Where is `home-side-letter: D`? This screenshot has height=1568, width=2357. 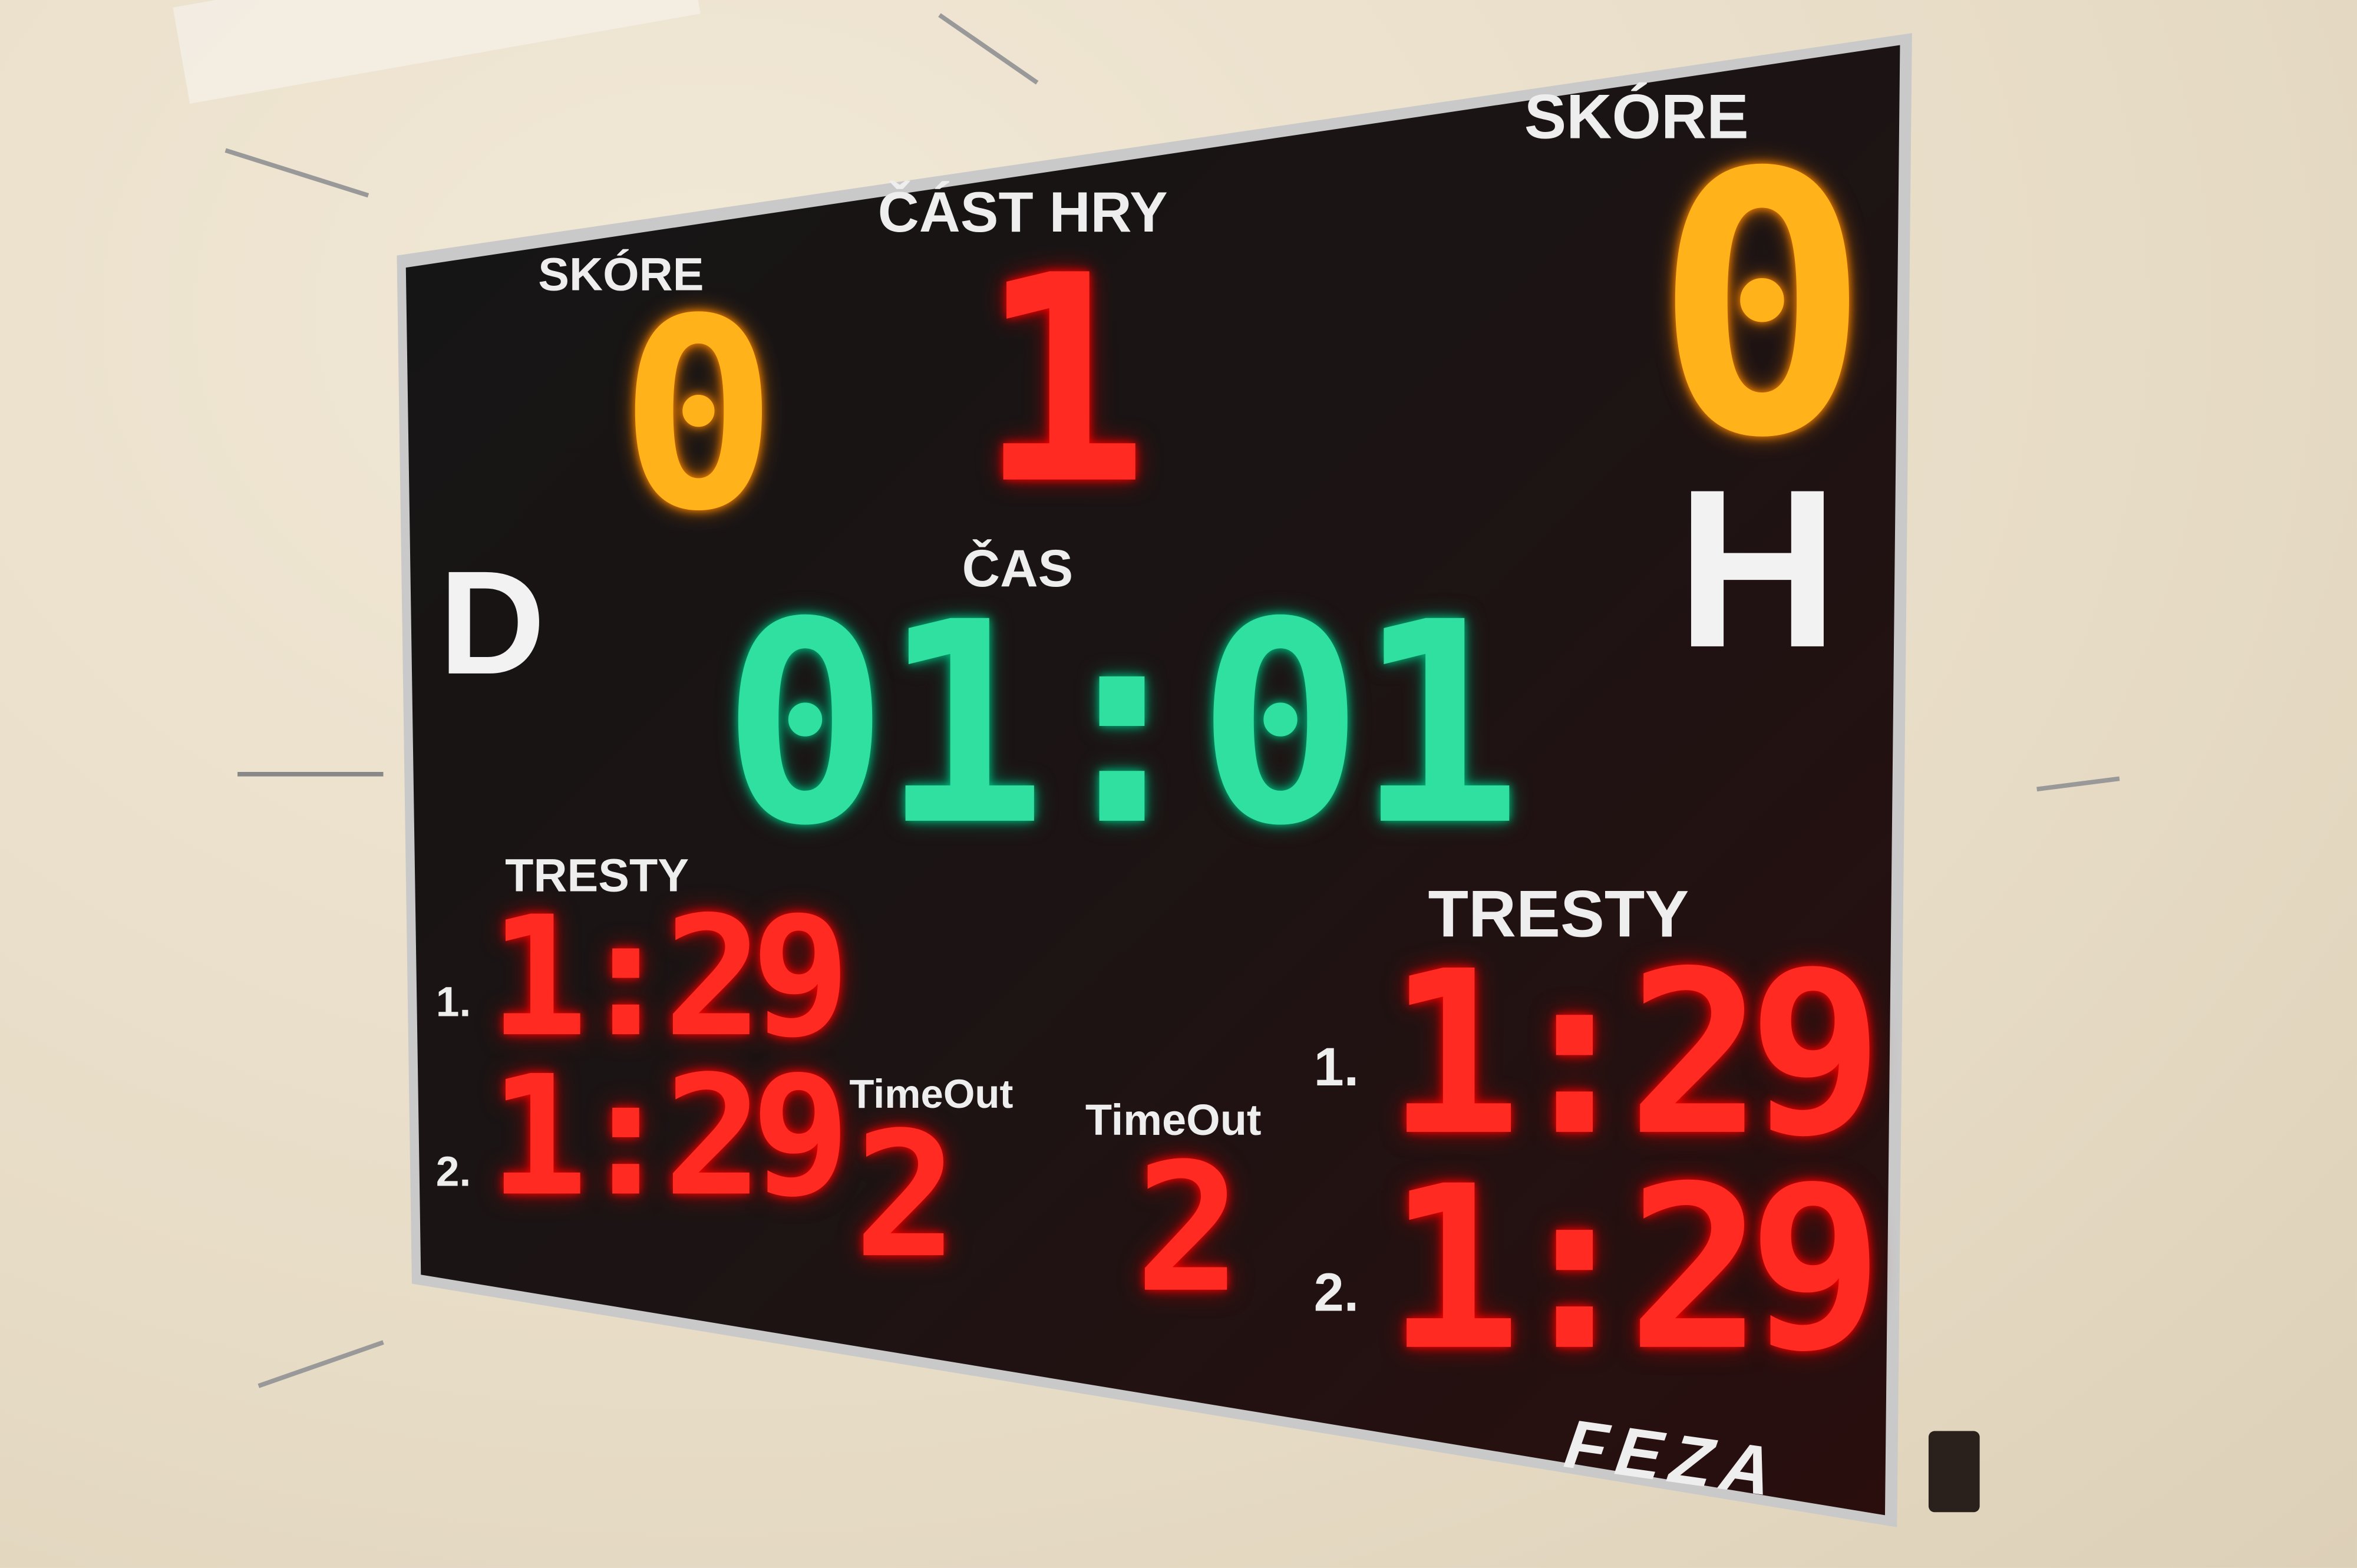
home-side-letter: D is located at coordinates (492, 622).